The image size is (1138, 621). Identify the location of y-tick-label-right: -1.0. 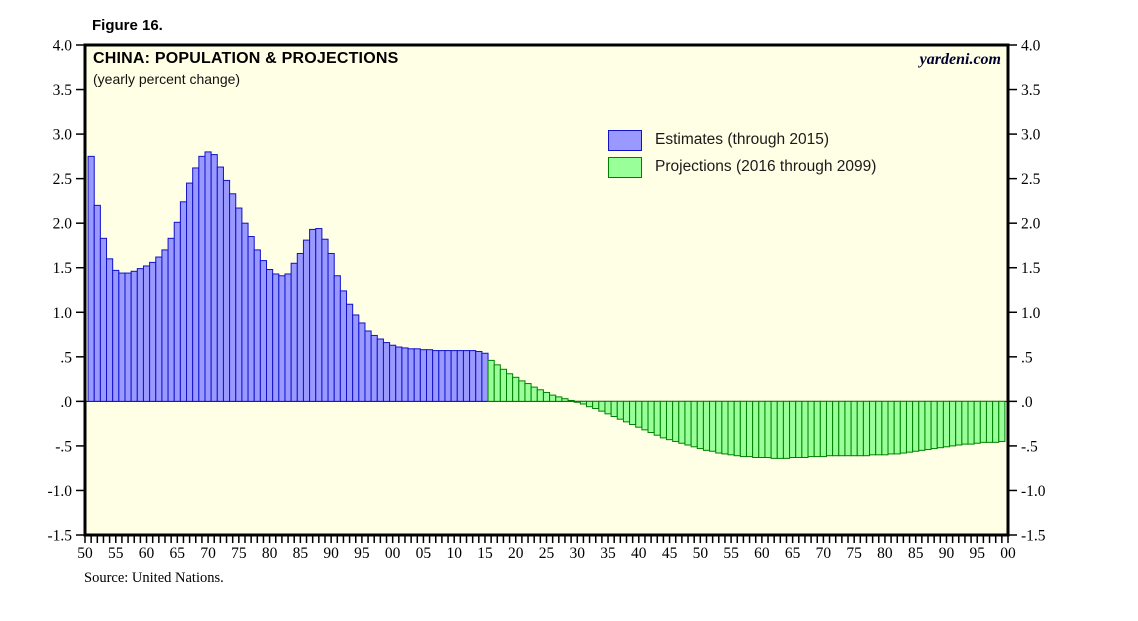
(1033, 491).